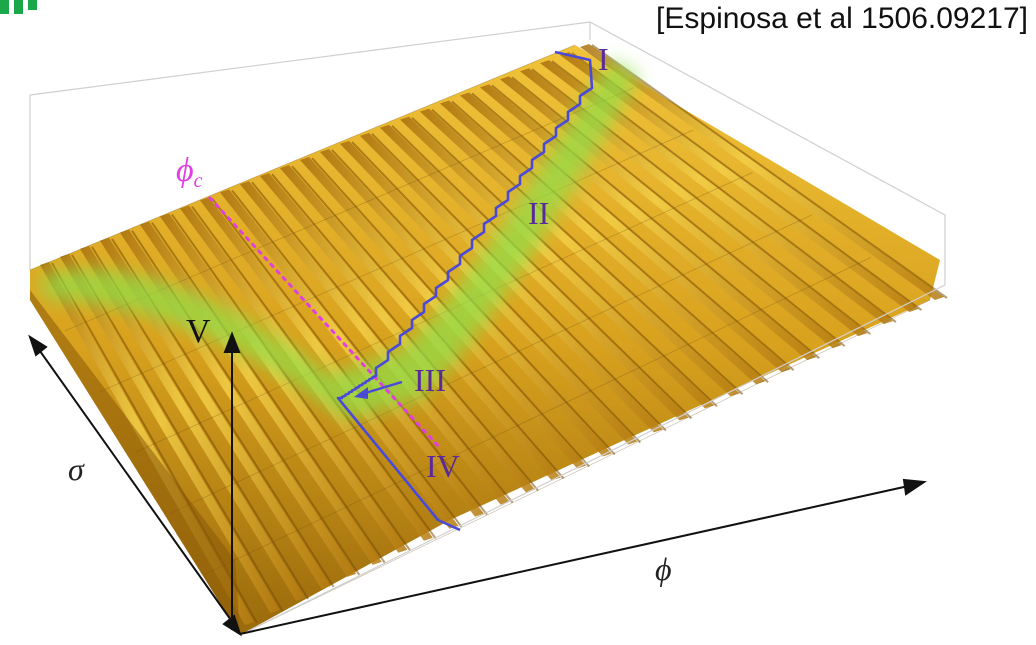 The height and width of the screenshot is (645, 1036). I want to click on v-axis-arrow, so click(232, 480).